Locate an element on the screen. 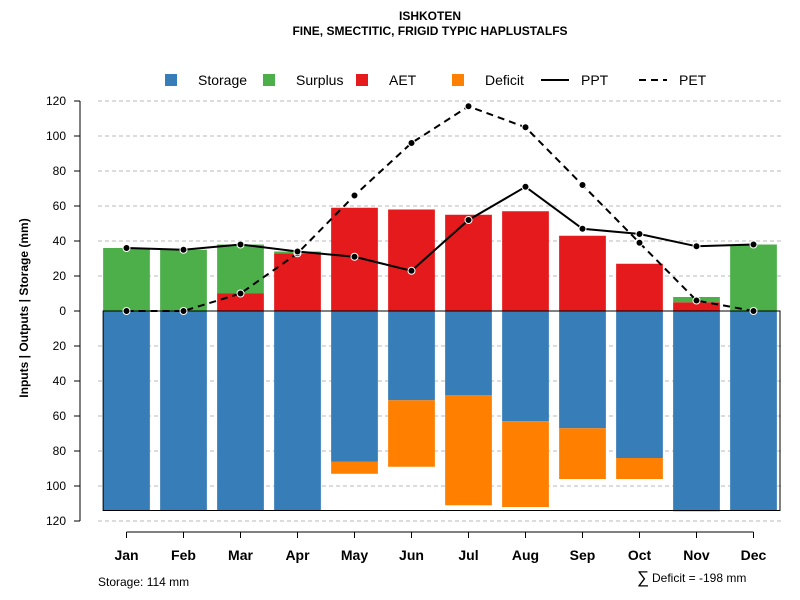 The image size is (800, 600). x-tick-label-feb: Feb is located at coordinates (183, 555).